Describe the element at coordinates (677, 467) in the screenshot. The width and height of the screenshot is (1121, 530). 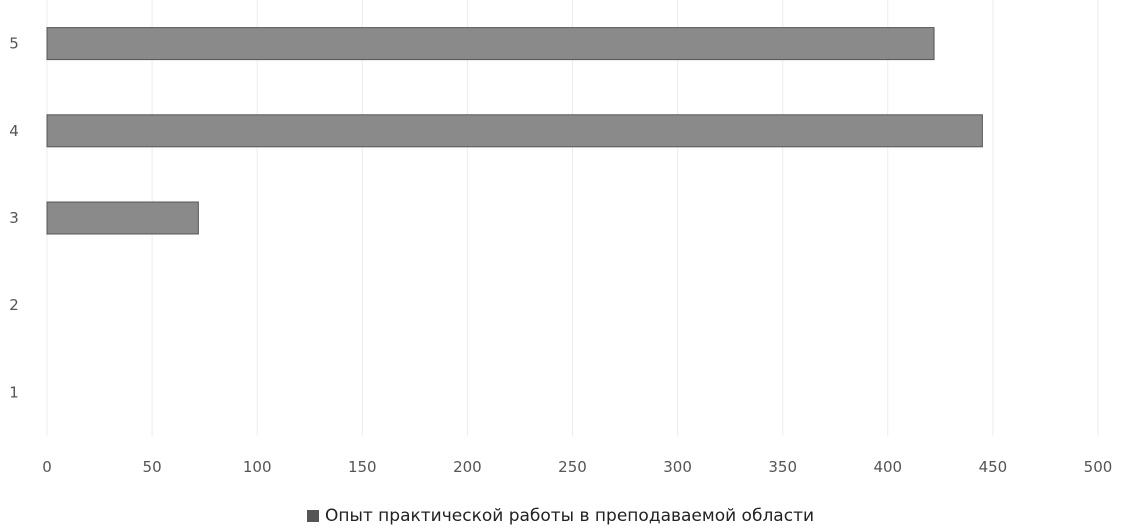
I see `x-tick-label: 300` at that location.